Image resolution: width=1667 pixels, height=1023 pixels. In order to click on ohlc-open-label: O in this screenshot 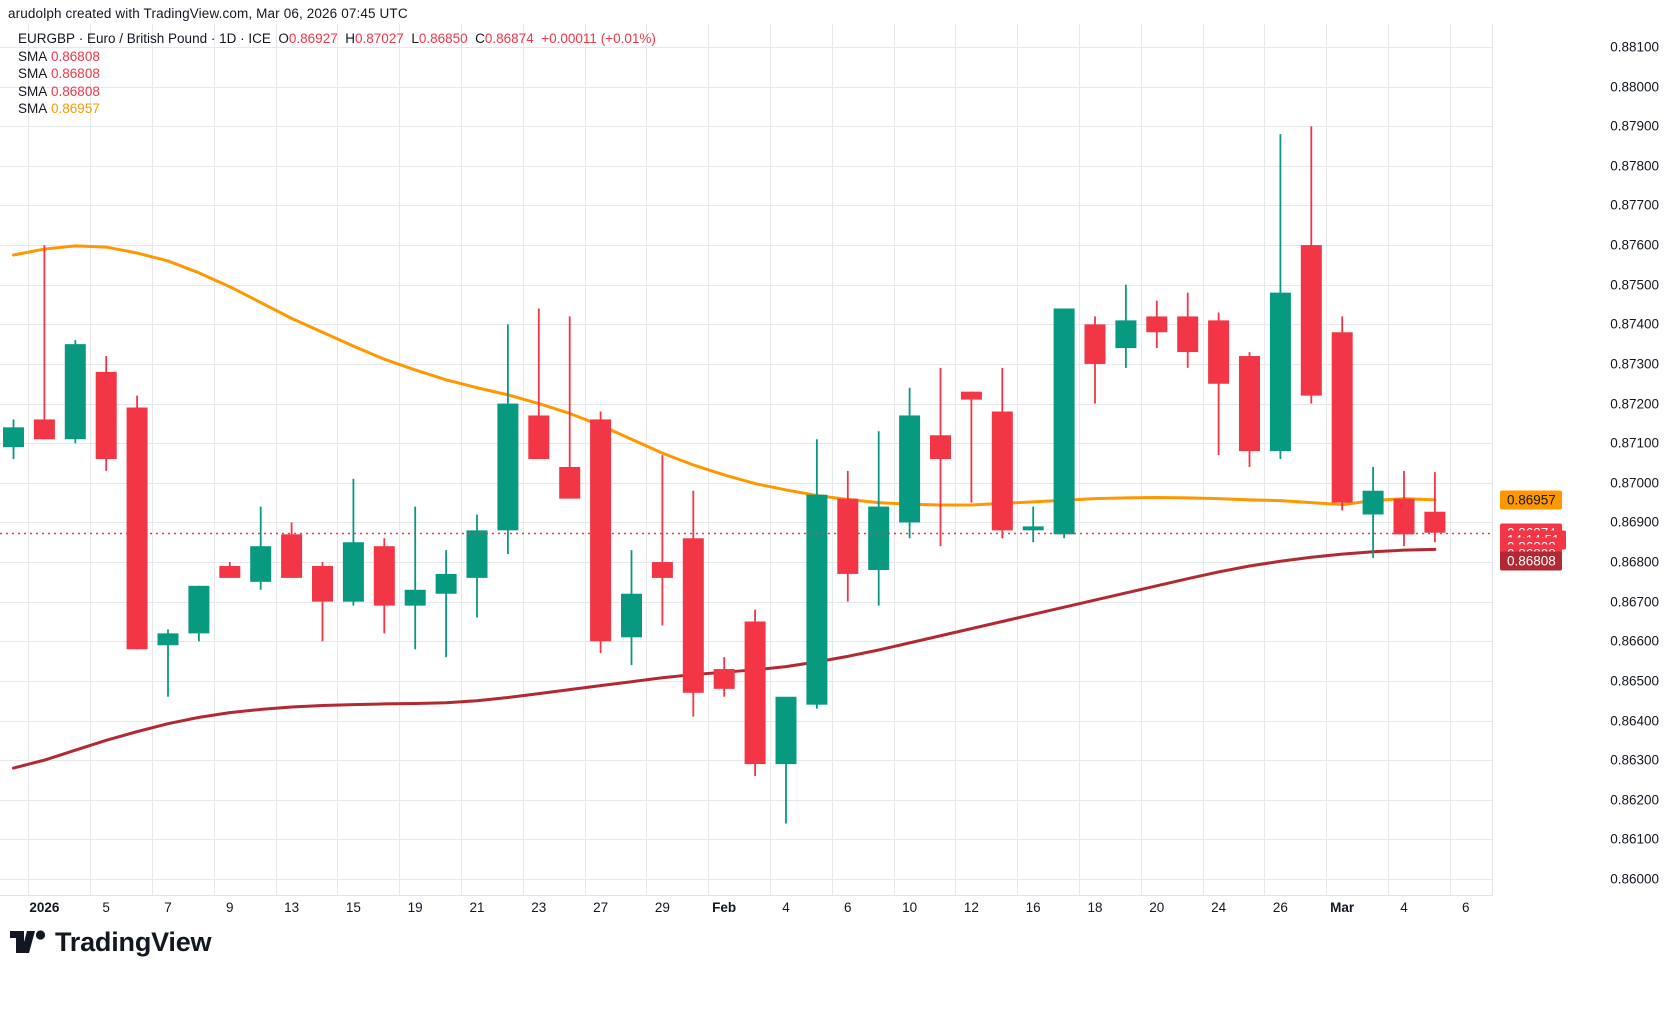, I will do `click(283, 38)`.